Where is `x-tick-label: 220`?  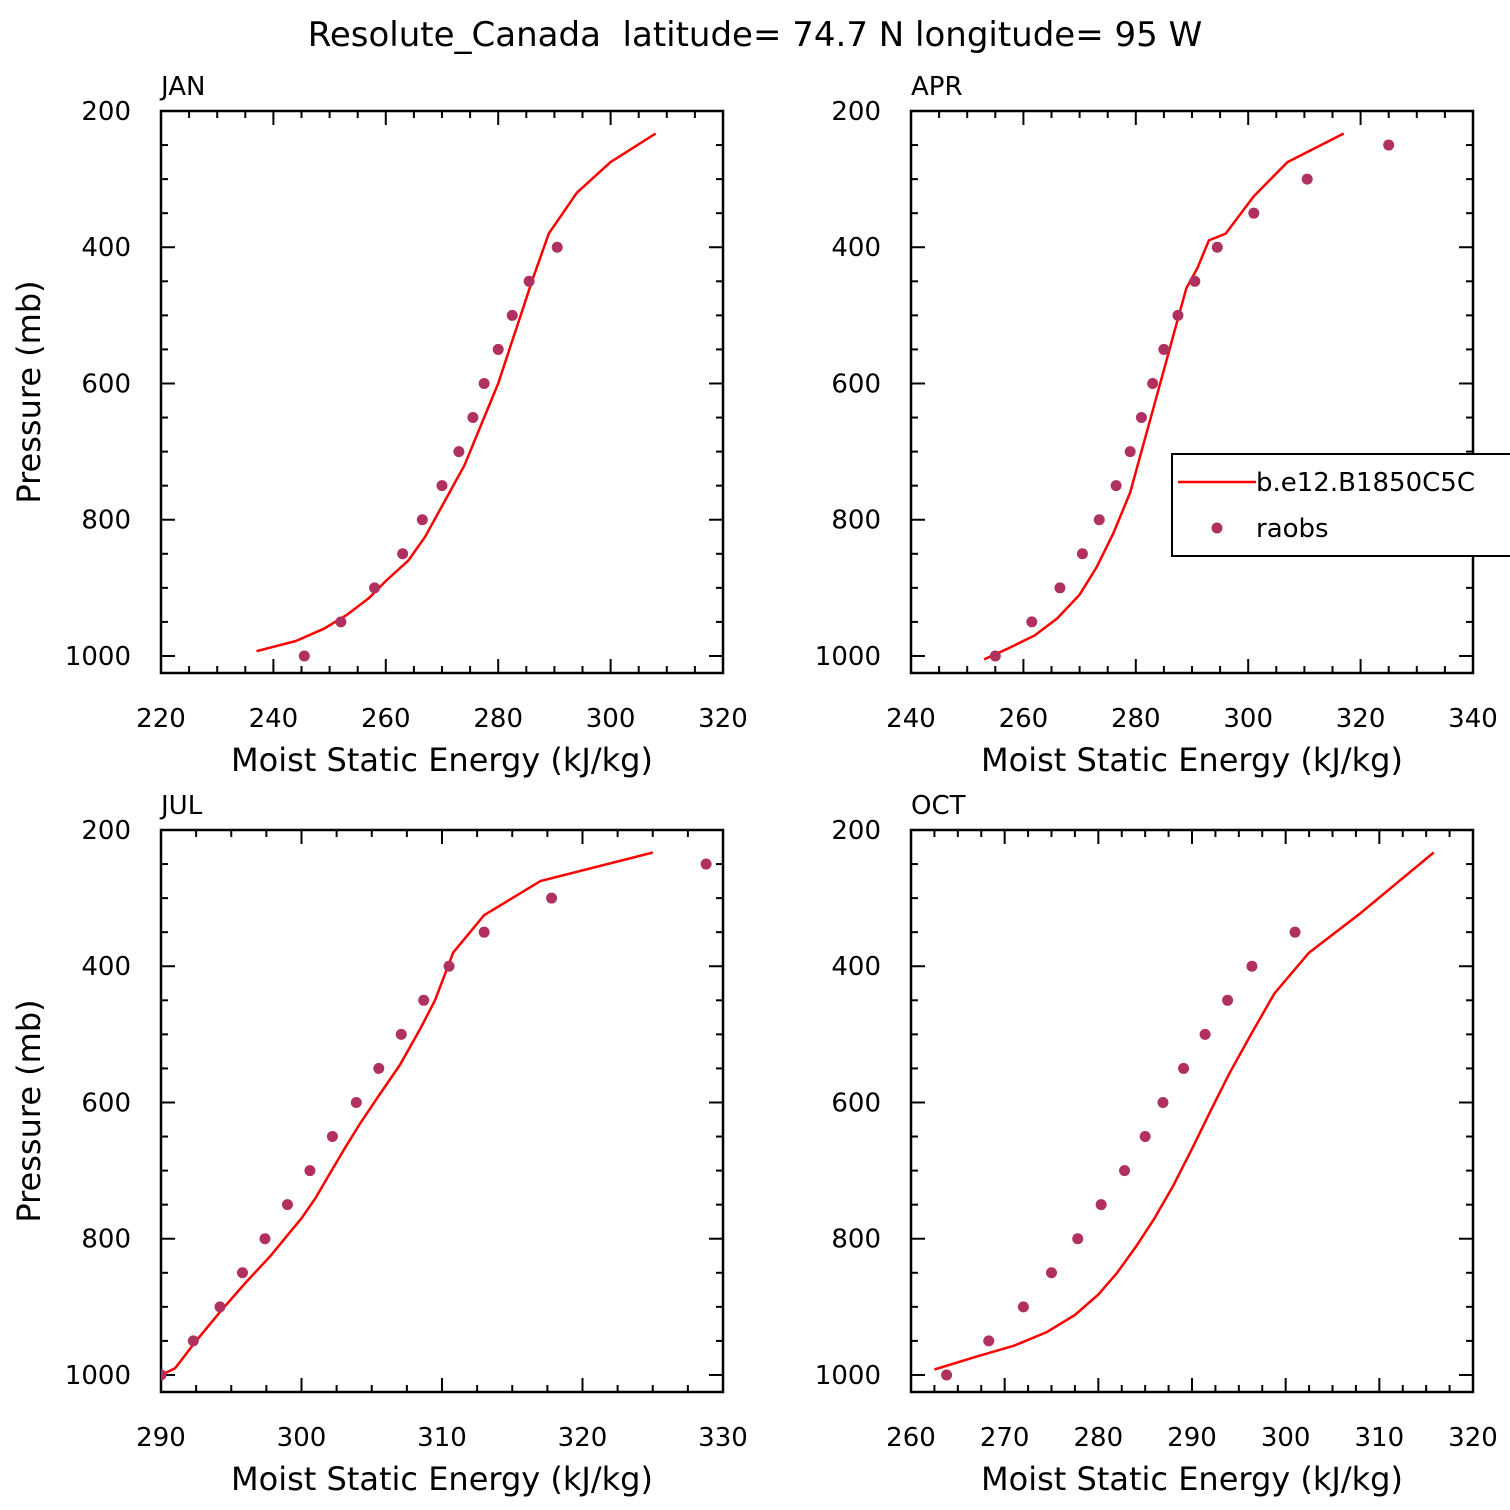
x-tick-label: 220 is located at coordinates (161, 719).